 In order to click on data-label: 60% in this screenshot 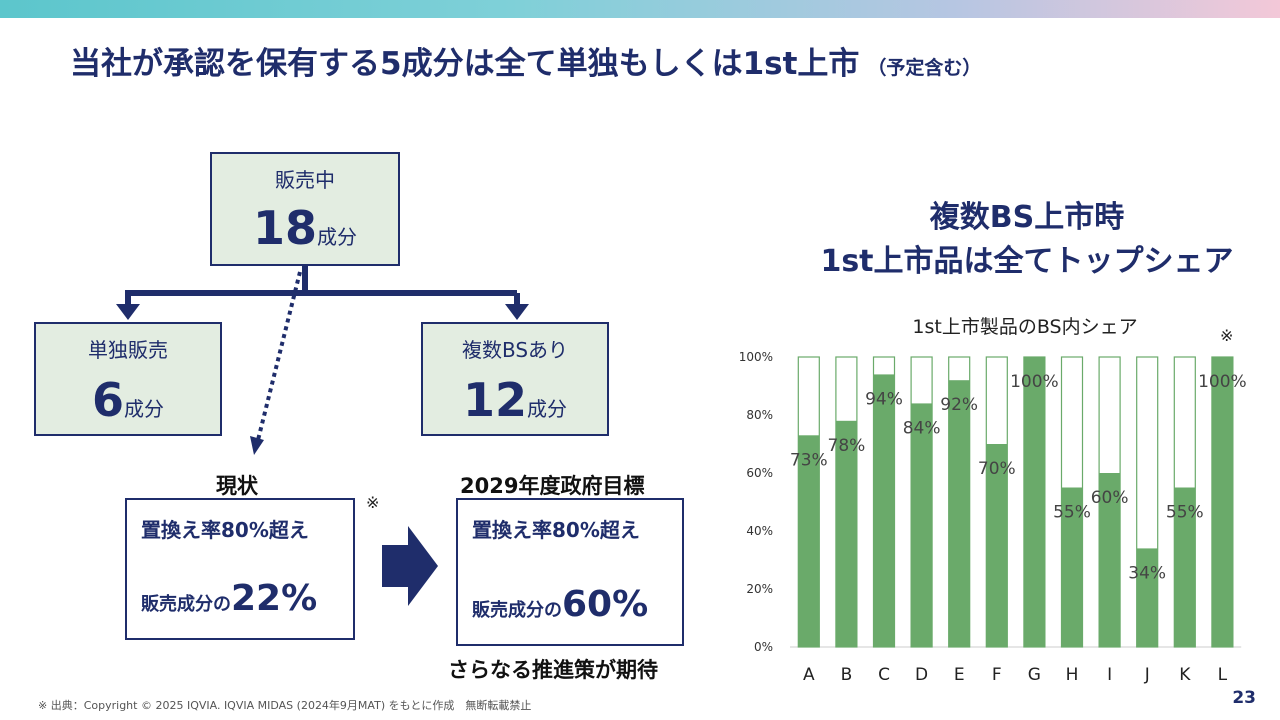, I will do `click(1110, 498)`.